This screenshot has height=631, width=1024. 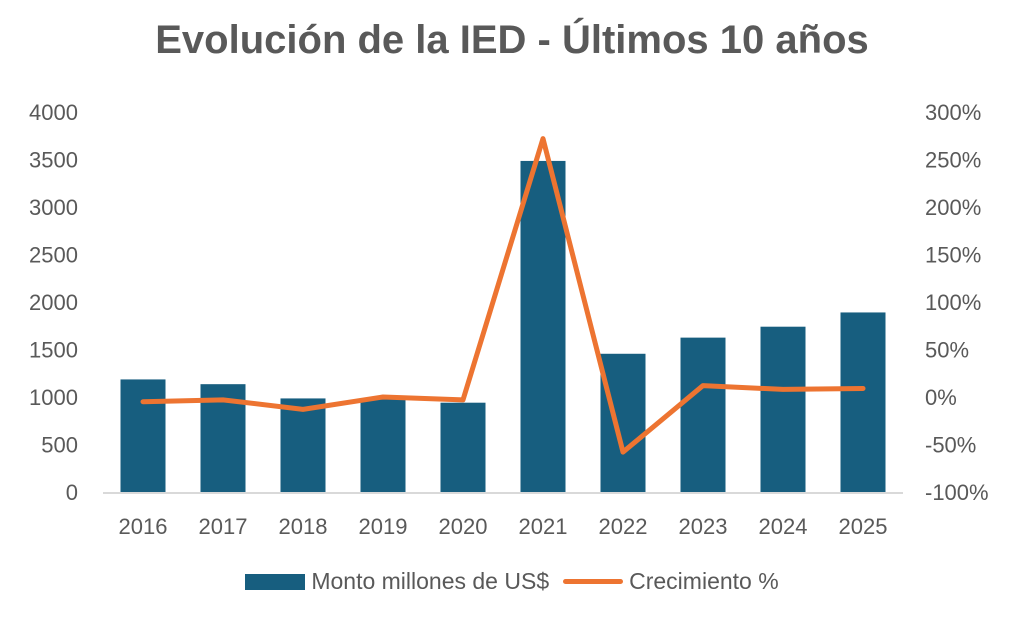 I want to click on x-axis-tick-label: 2019, so click(x=383, y=526).